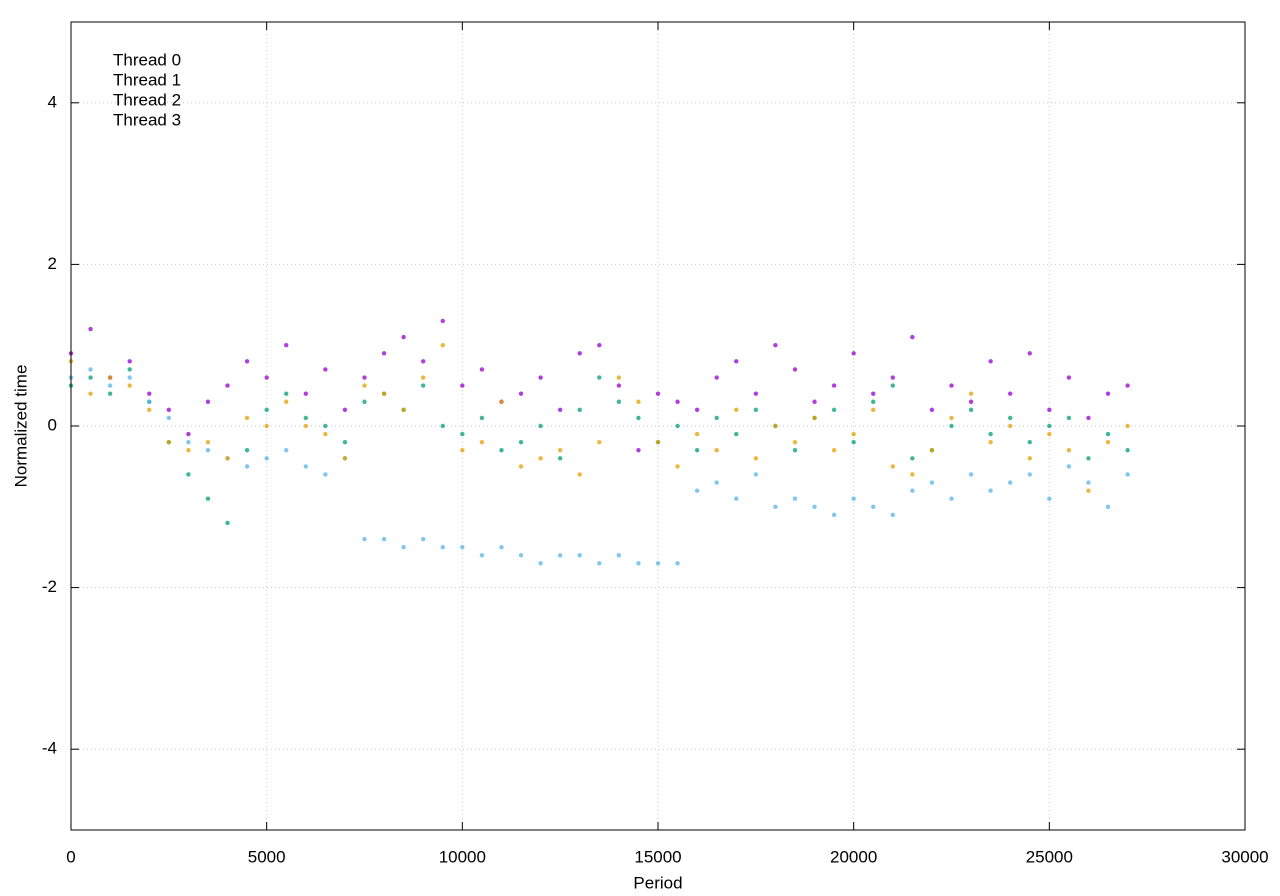  Describe the element at coordinates (70, 856) in the screenshot. I see `x-tick-label: 0` at that location.